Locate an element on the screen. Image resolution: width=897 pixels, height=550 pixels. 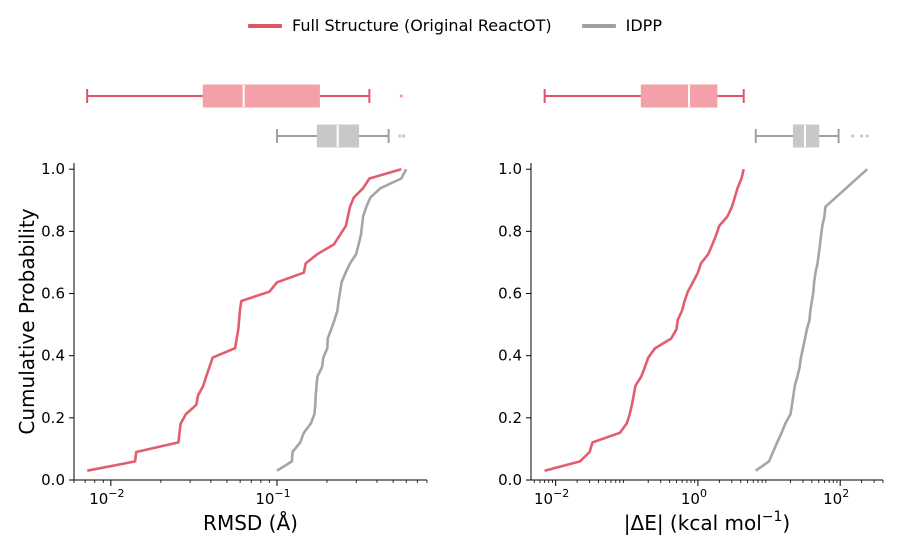
x-tick-label: 10⁻¹ is located at coordinates (272, 497).